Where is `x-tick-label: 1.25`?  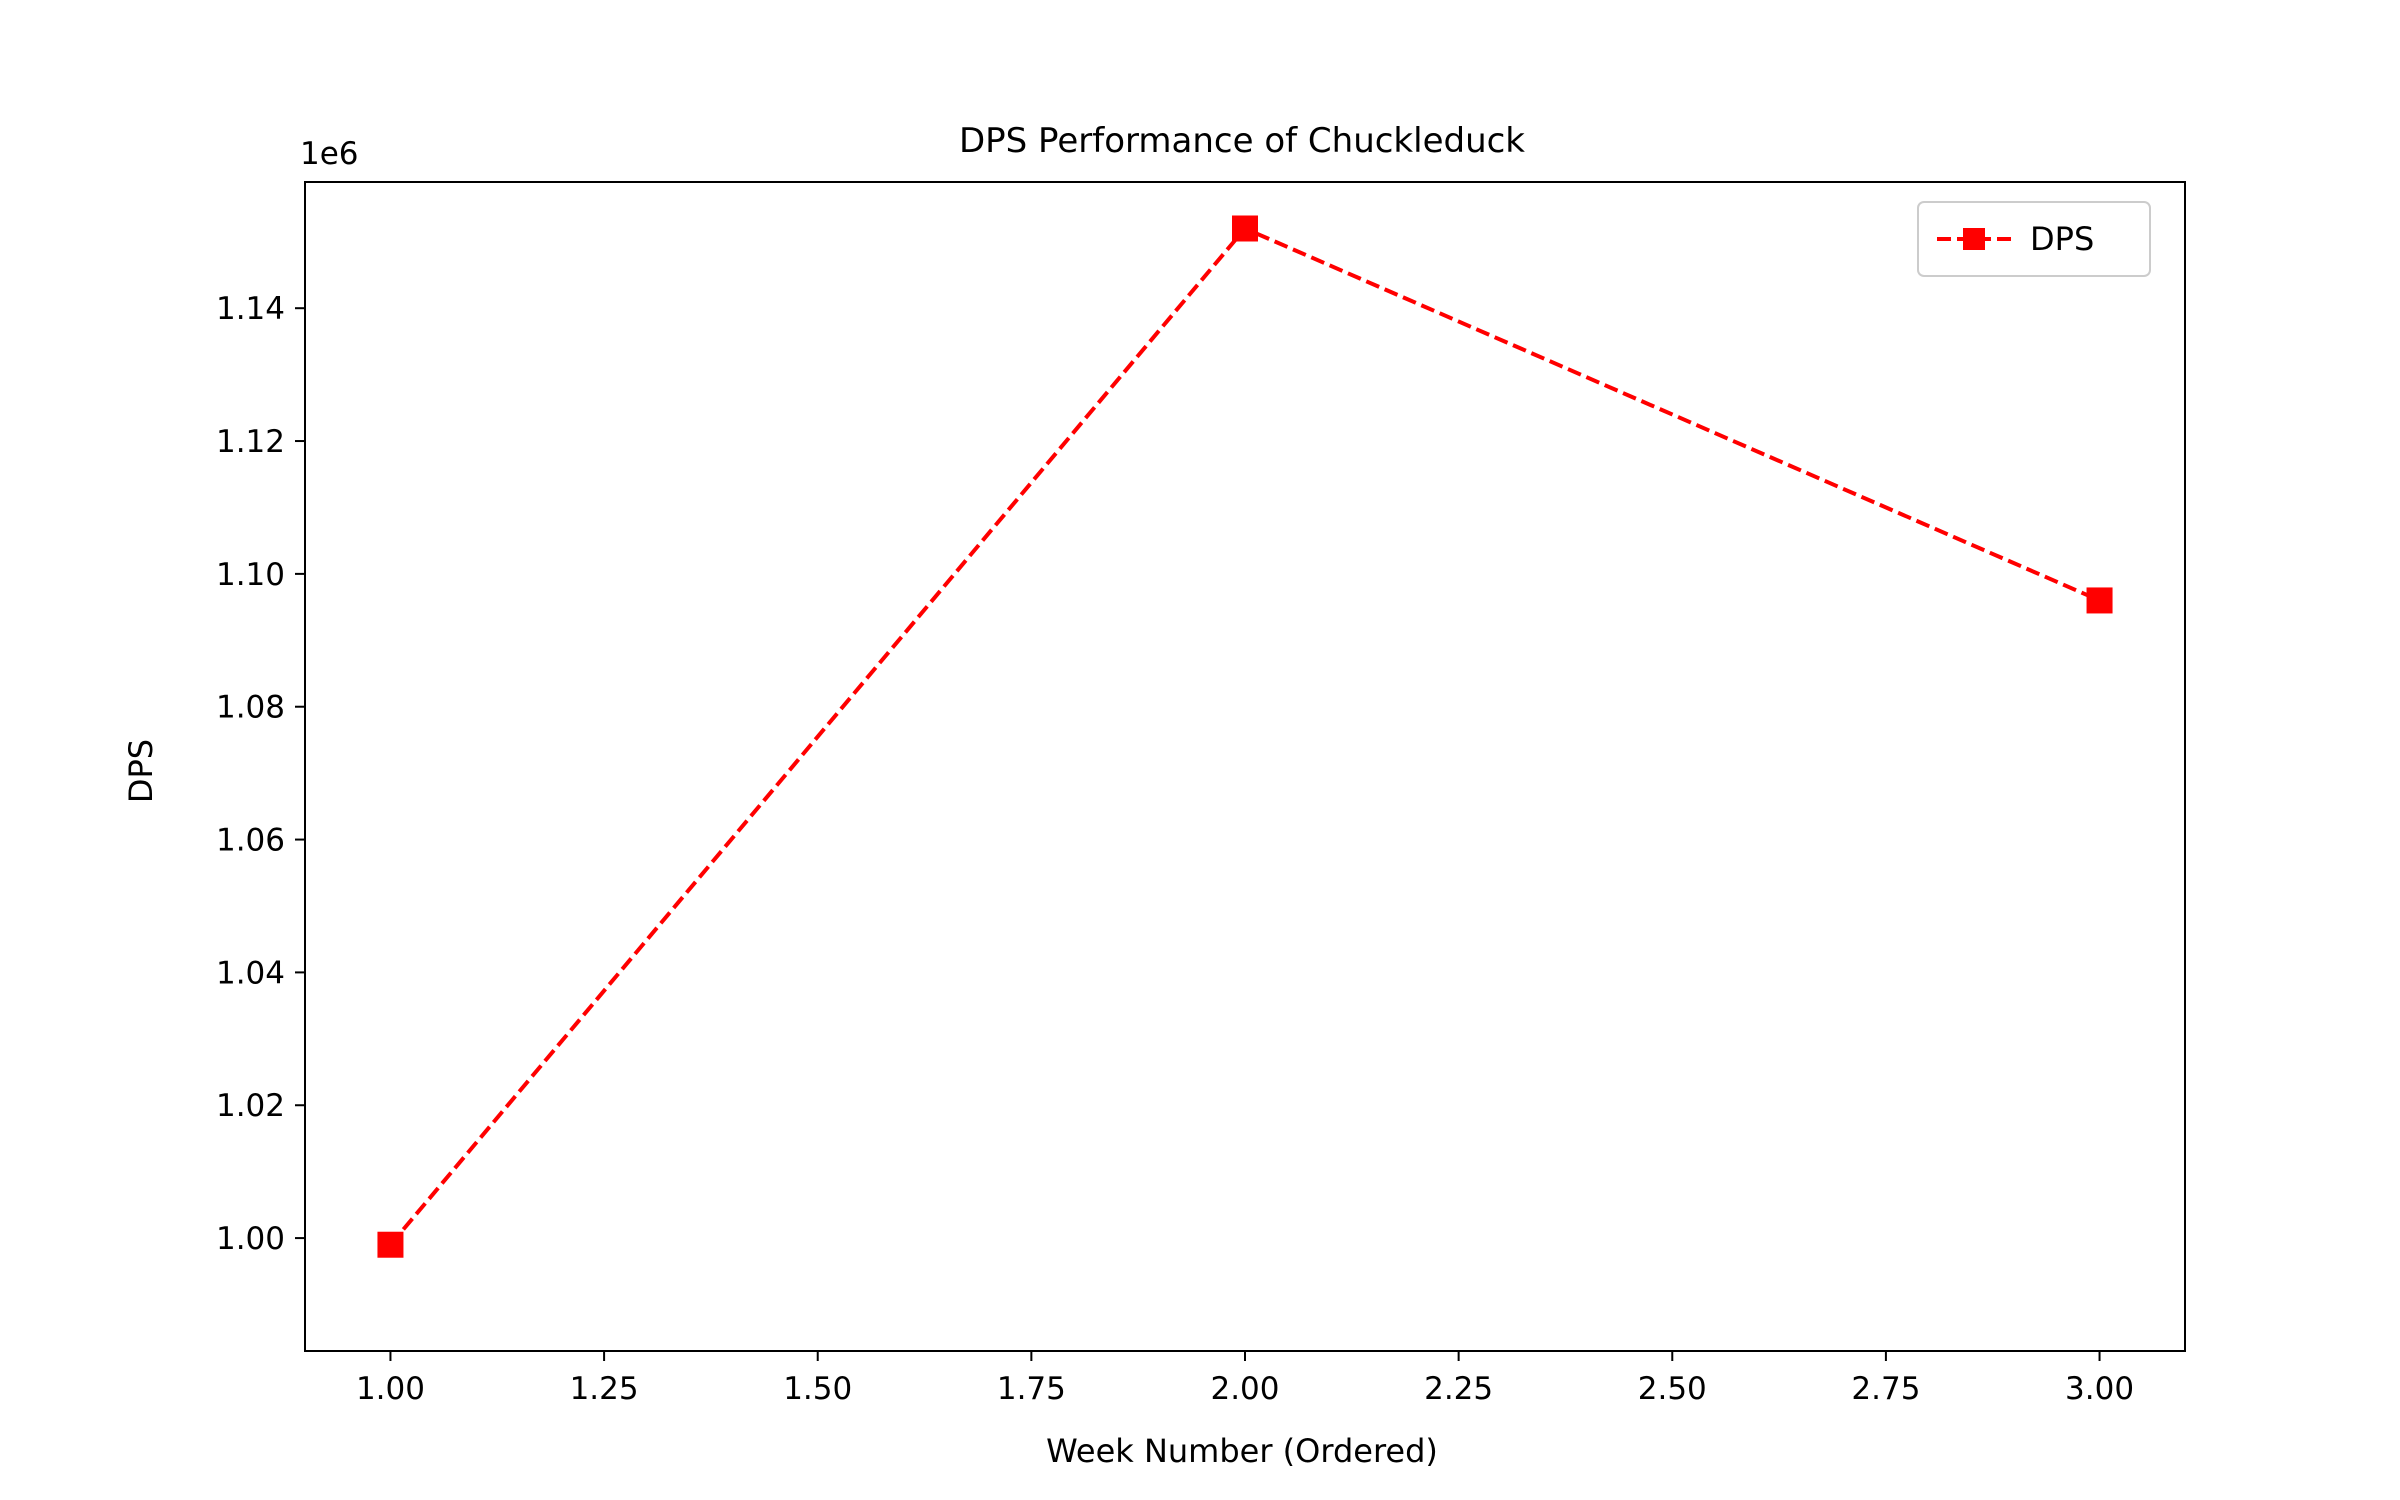
x-tick-label: 1.25 is located at coordinates (604, 1389).